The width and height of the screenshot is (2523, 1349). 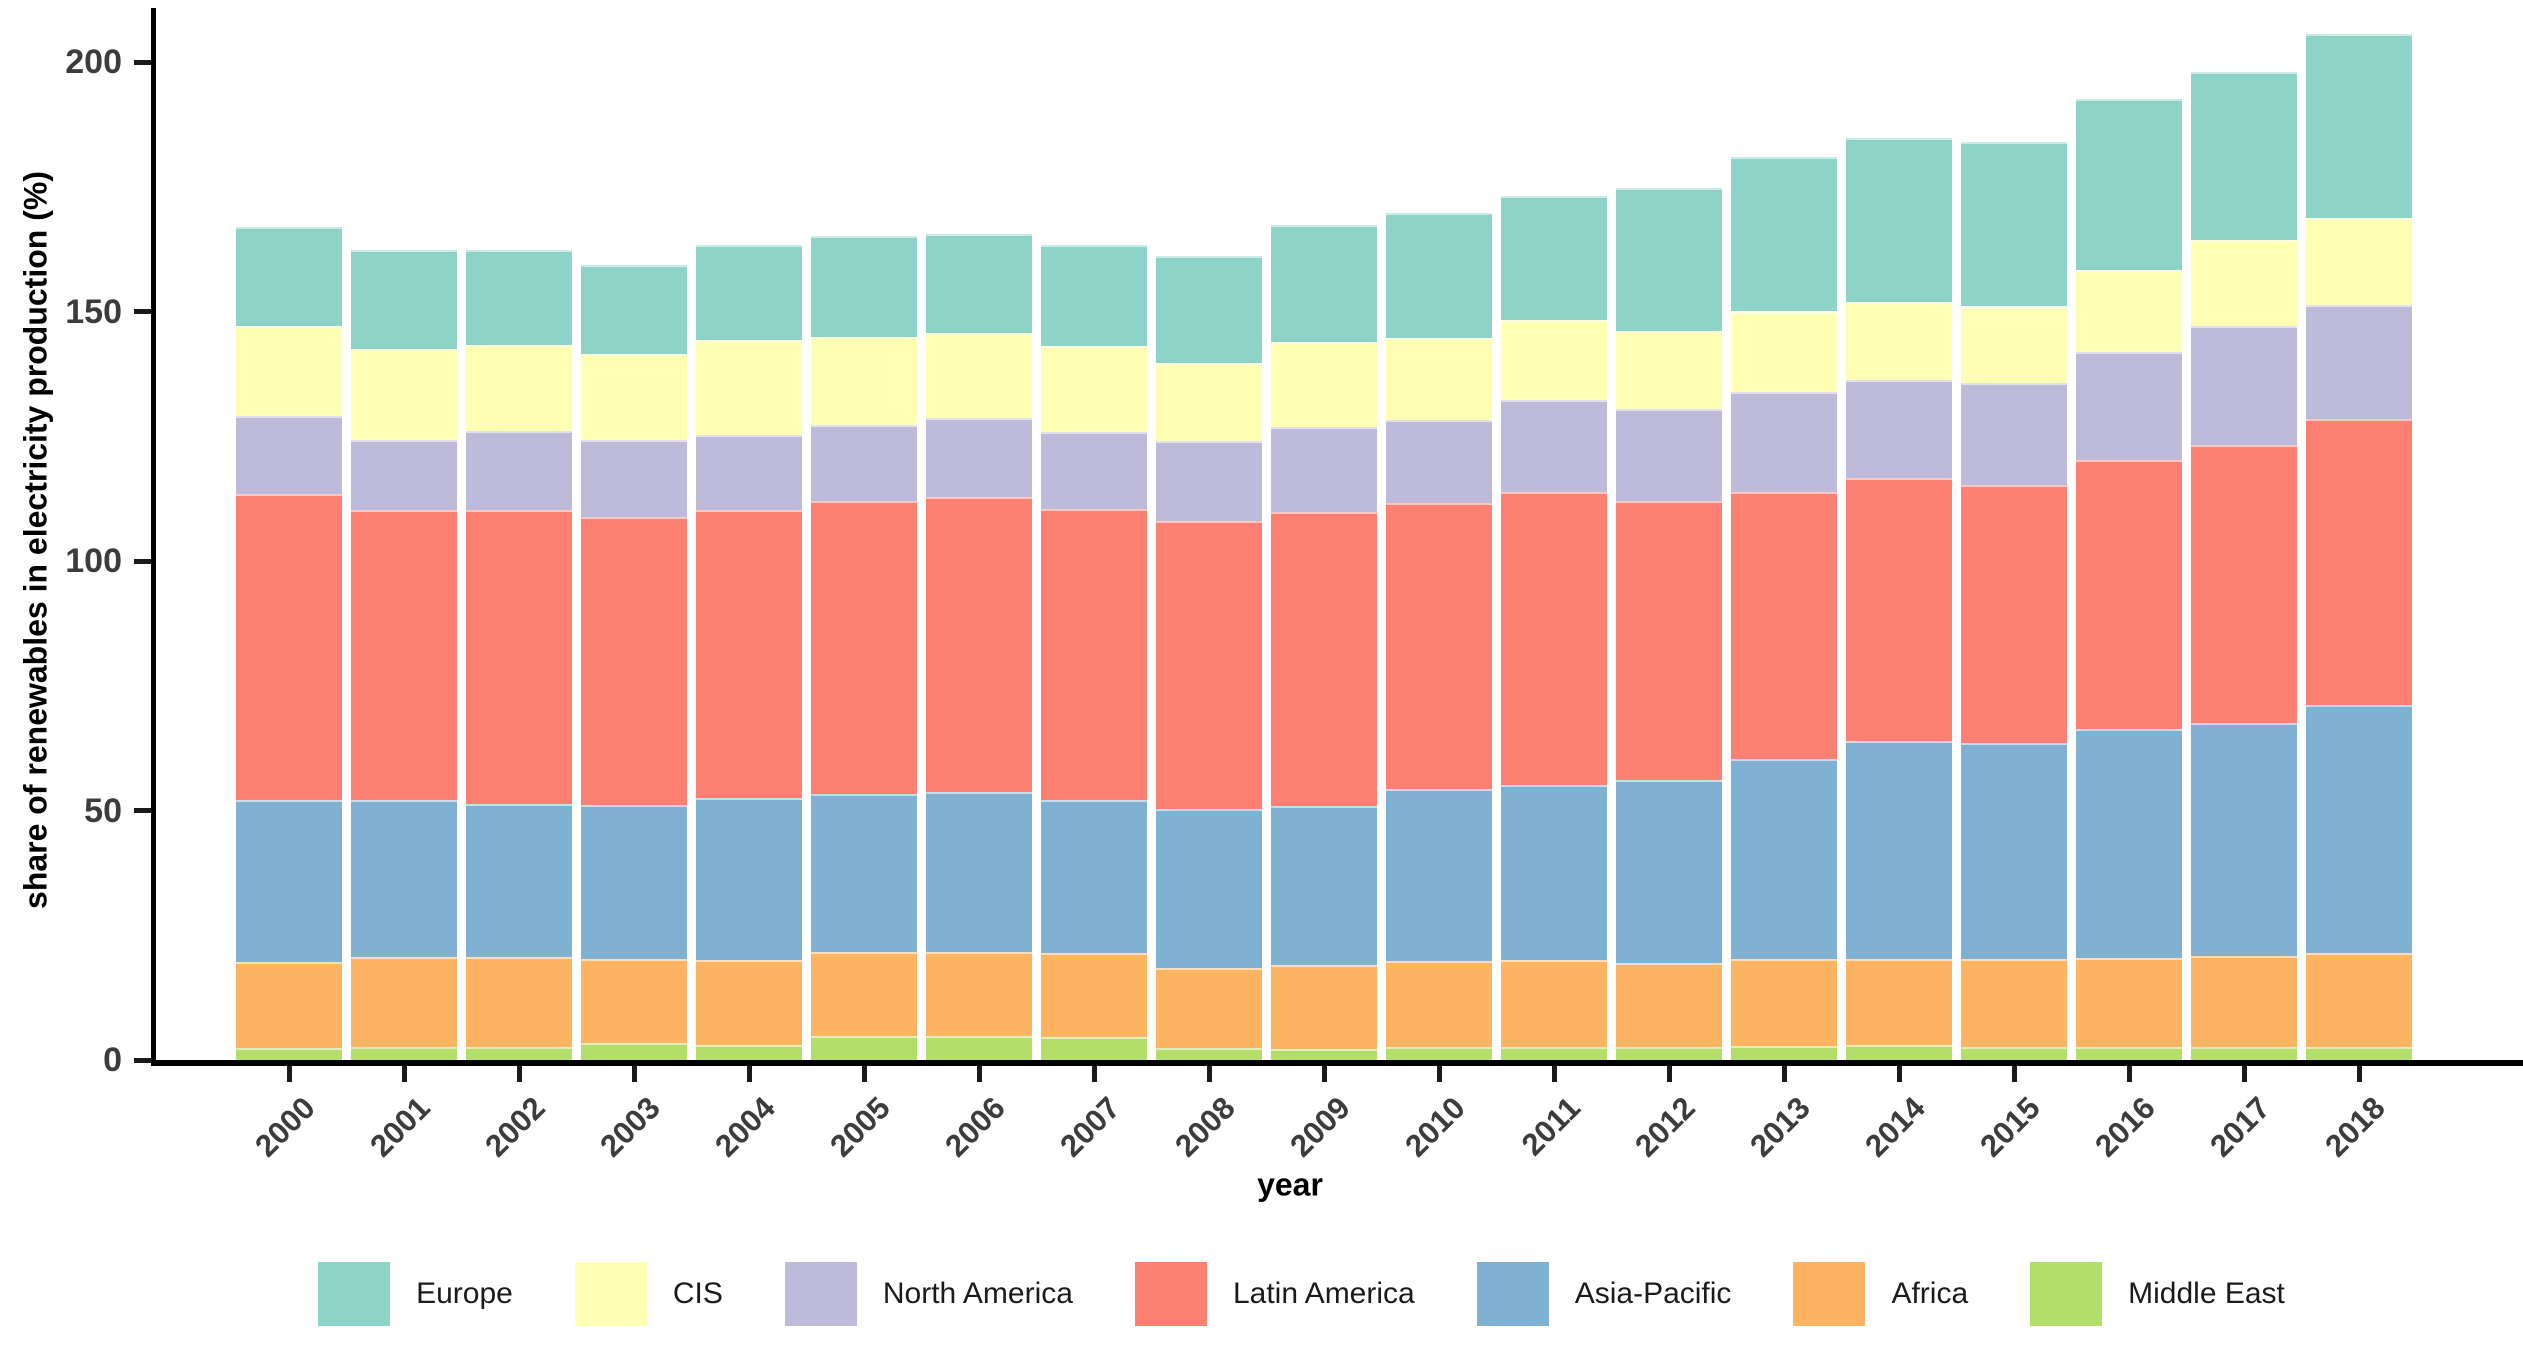 What do you see at coordinates (697, 1293) in the screenshot?
I see `legend-label: CIS` at bounding box center [697, 1293].